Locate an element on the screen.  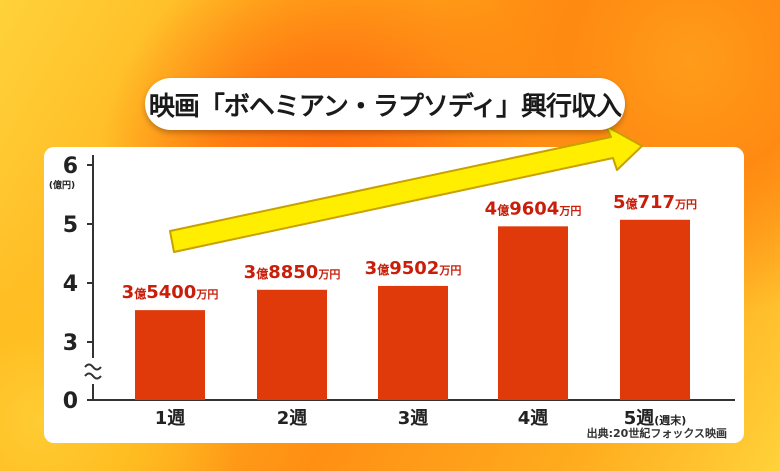
y-axis-unit: (億円) is located at coordinates (62, 185).